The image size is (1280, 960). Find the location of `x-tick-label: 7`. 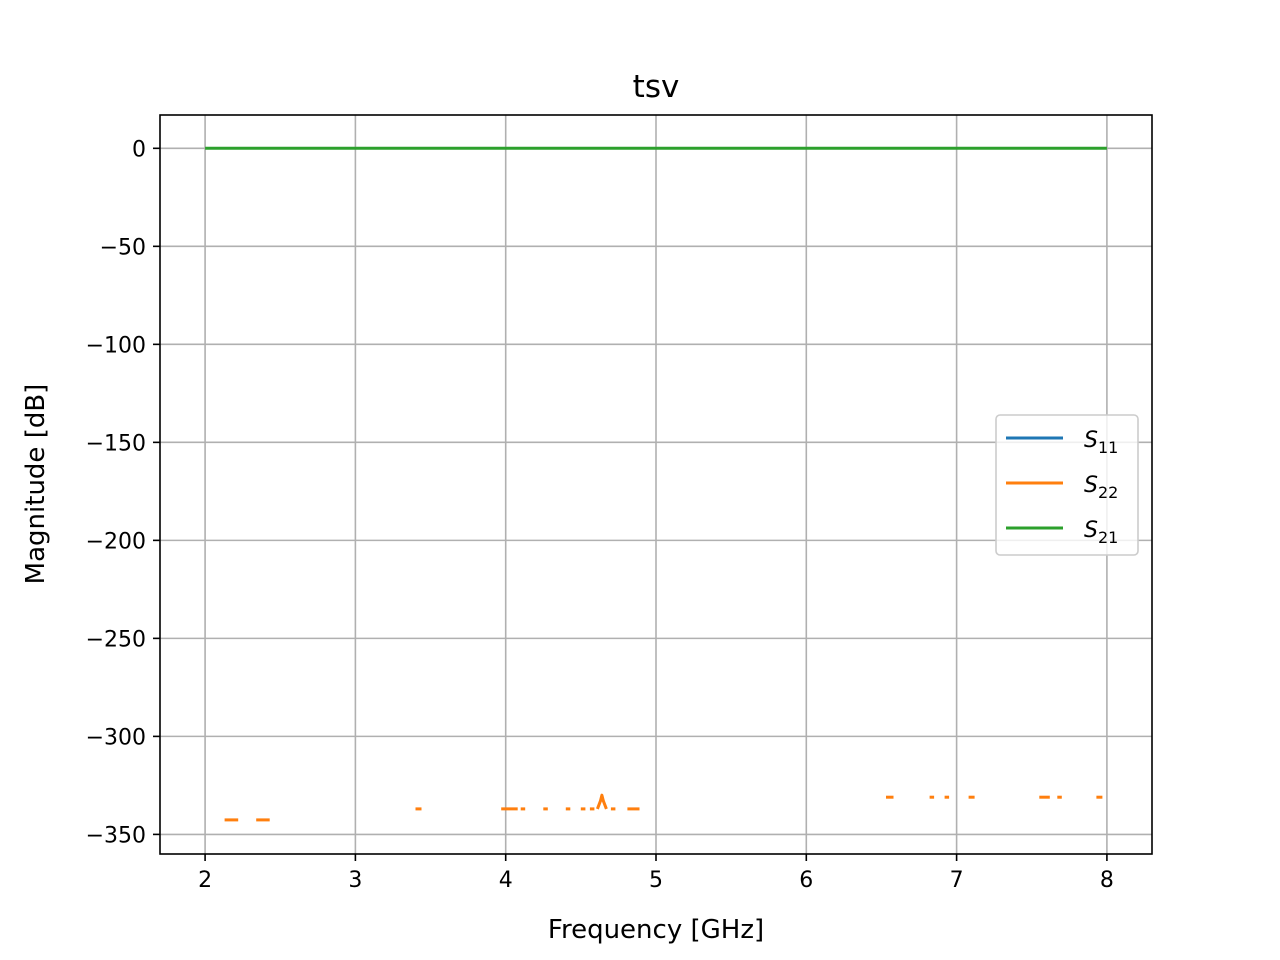

x-tick-label: 7 is located at coordinates (957, 880).